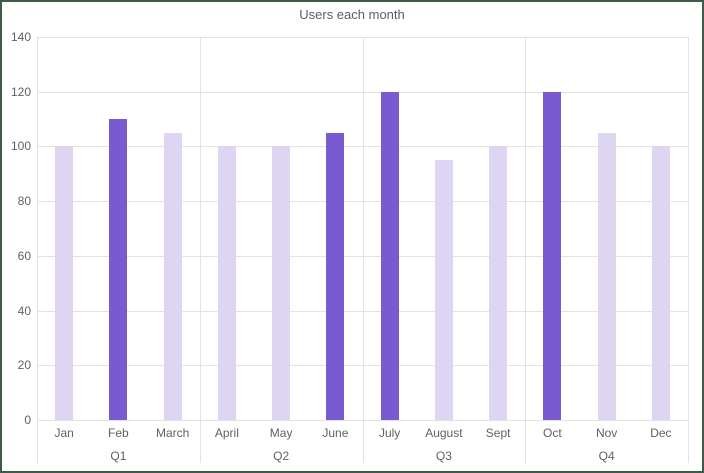 This screenshot has height=473, width=704. I want to click on y-axis-tick-label: 40, so click(24, 310).